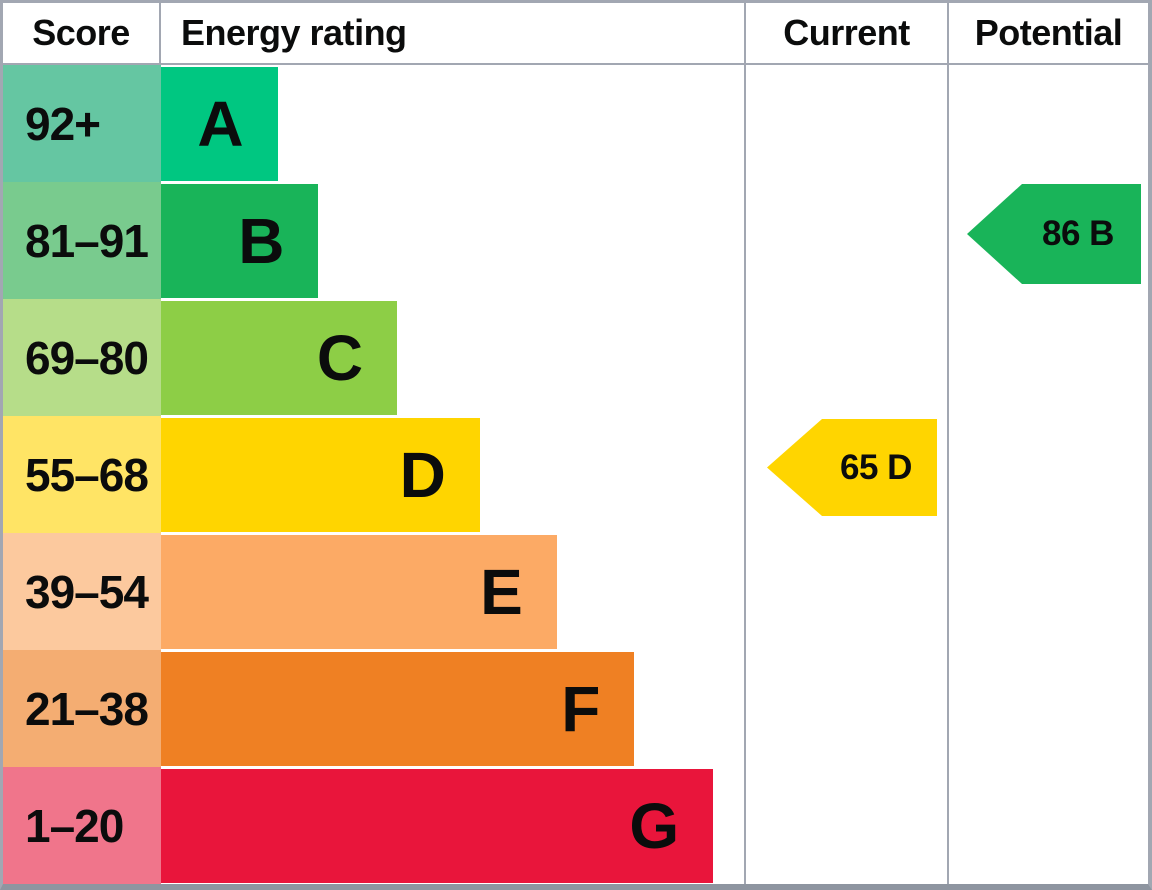 The image size is (1152, 890). Describe the element at coordinates (453, 240) in the screenshot. I see `band-bar-cell-b: B` at that location.